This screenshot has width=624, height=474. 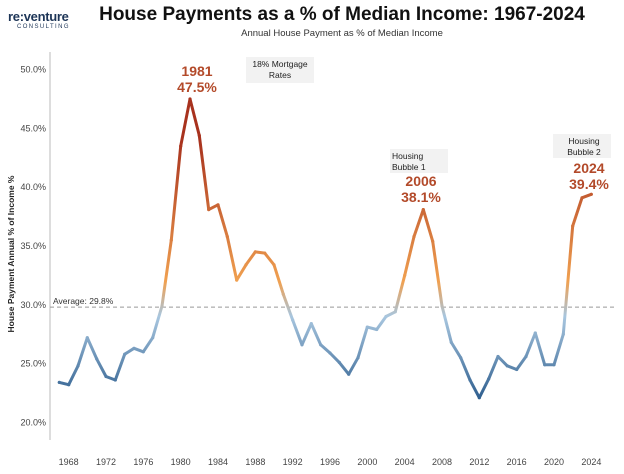 I want to click on annotation-note-line: Bubble 1, so click(x=409, y=167).